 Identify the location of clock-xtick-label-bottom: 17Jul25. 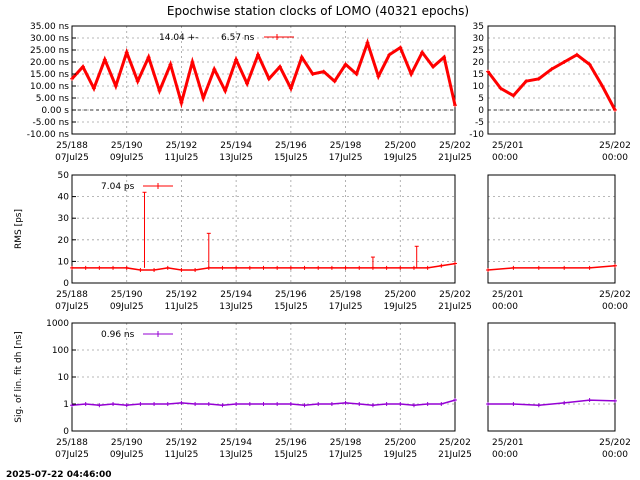
(346, 158).